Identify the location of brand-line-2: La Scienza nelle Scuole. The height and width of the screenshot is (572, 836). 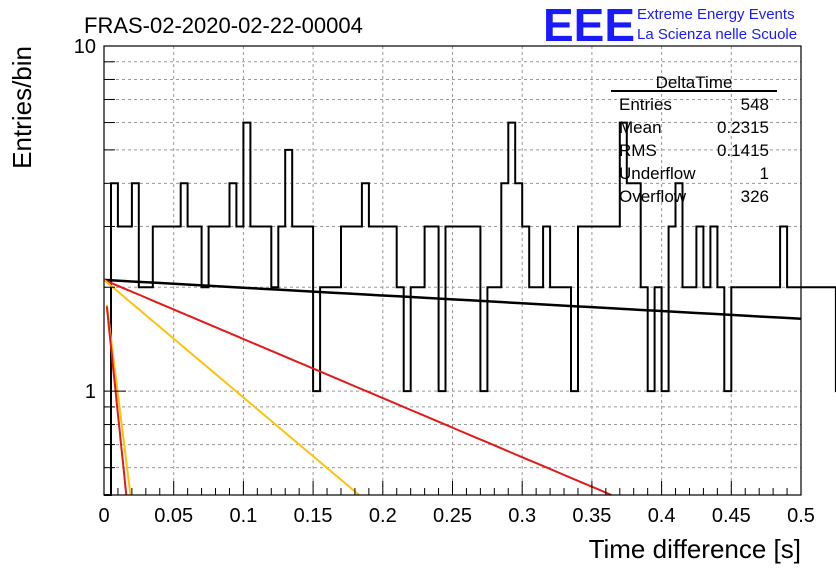
(717, 34).